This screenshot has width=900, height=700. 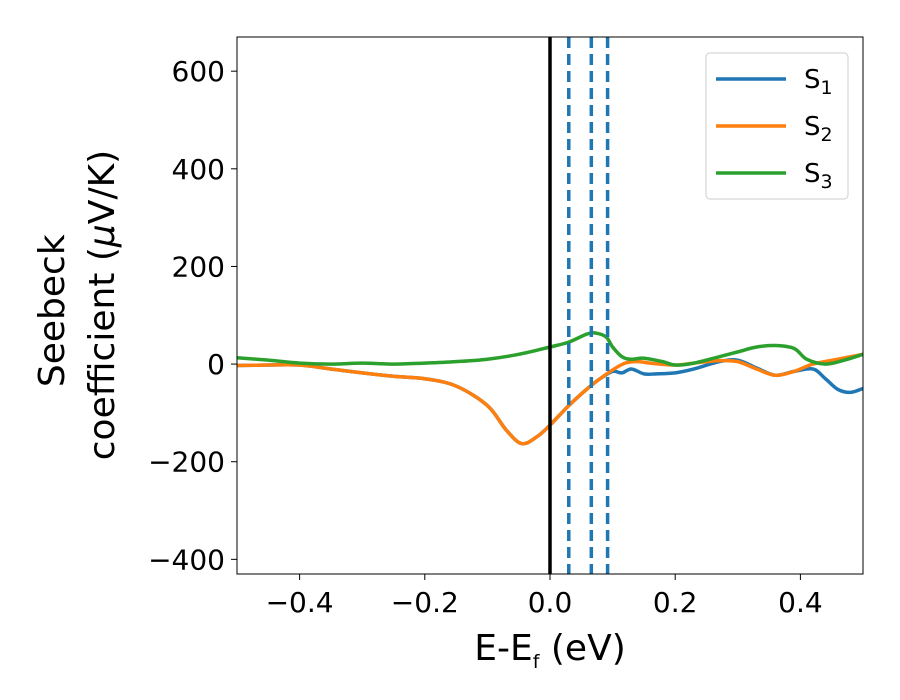 I want to click on y-tick-label: −400, so click(x=186, y=559).